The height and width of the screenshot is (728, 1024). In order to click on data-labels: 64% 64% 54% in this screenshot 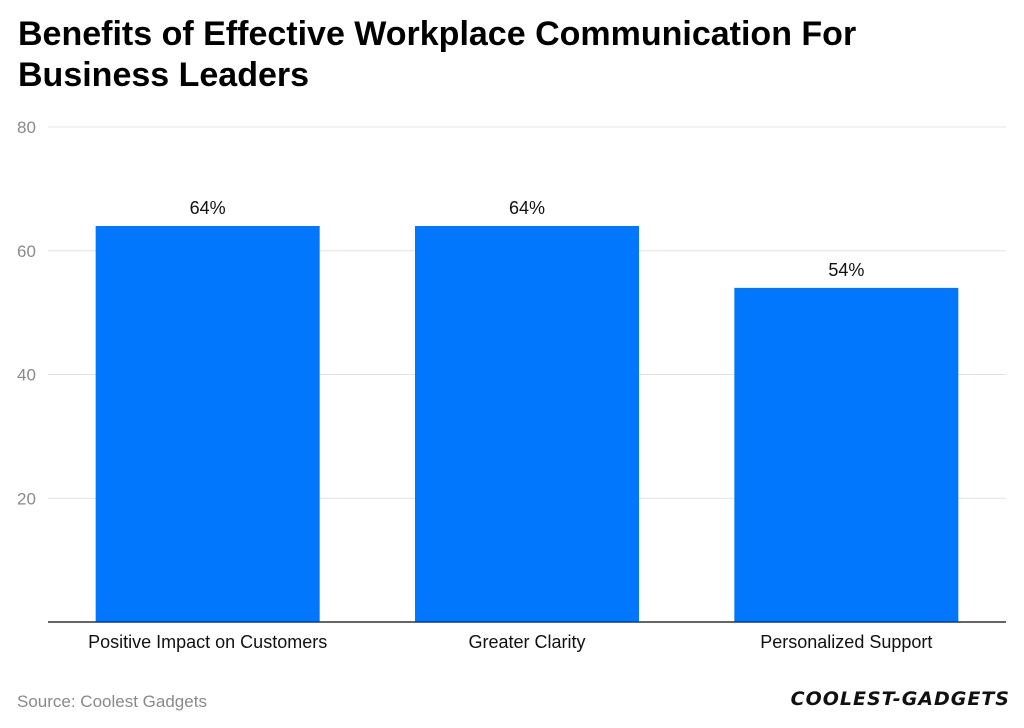, I will do `click(527, 239)`.